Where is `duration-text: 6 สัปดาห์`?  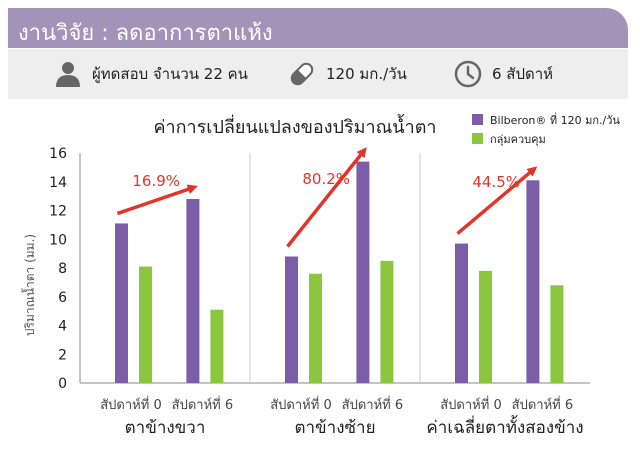 duration-text: 6 สัปดาห์ is located at coordinates (523, 74).